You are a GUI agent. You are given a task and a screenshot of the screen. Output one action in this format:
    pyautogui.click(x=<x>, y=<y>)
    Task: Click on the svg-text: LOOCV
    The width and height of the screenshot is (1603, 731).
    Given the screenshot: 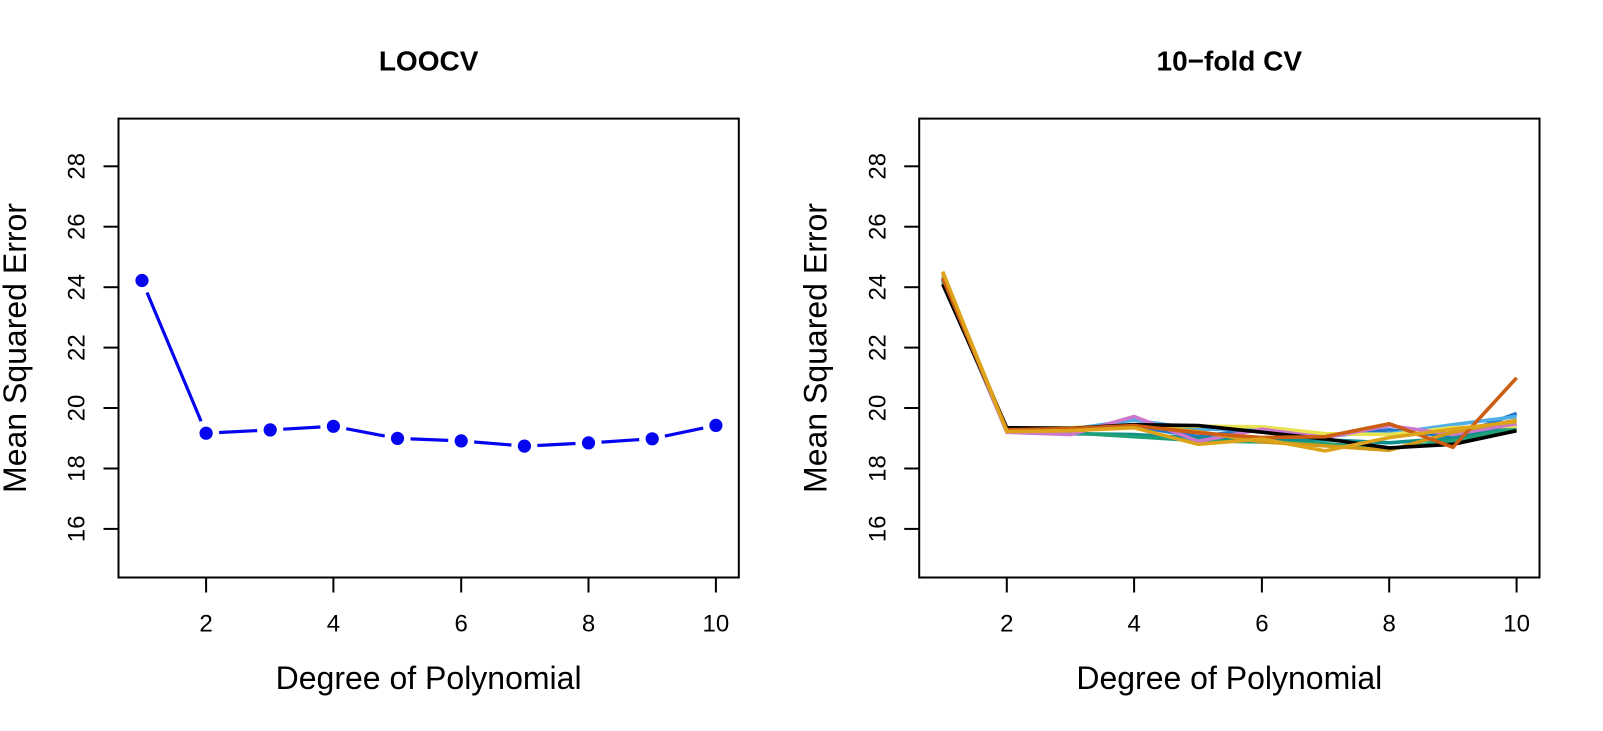 What is the action you would take?
    pyautogui.click(x=429, y=61)
    